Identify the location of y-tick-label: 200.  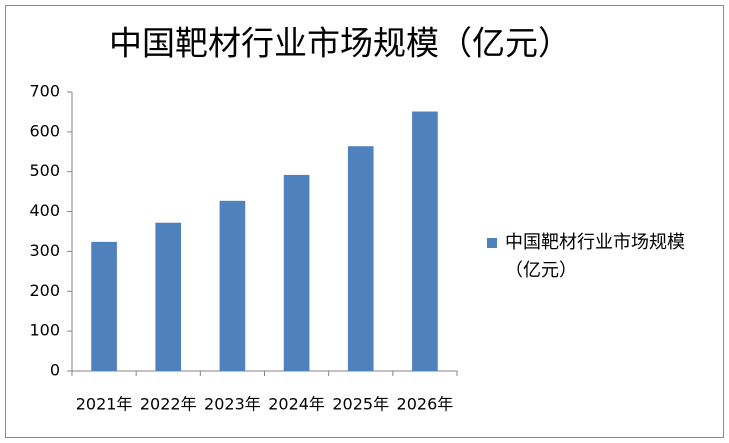
(44, 290).